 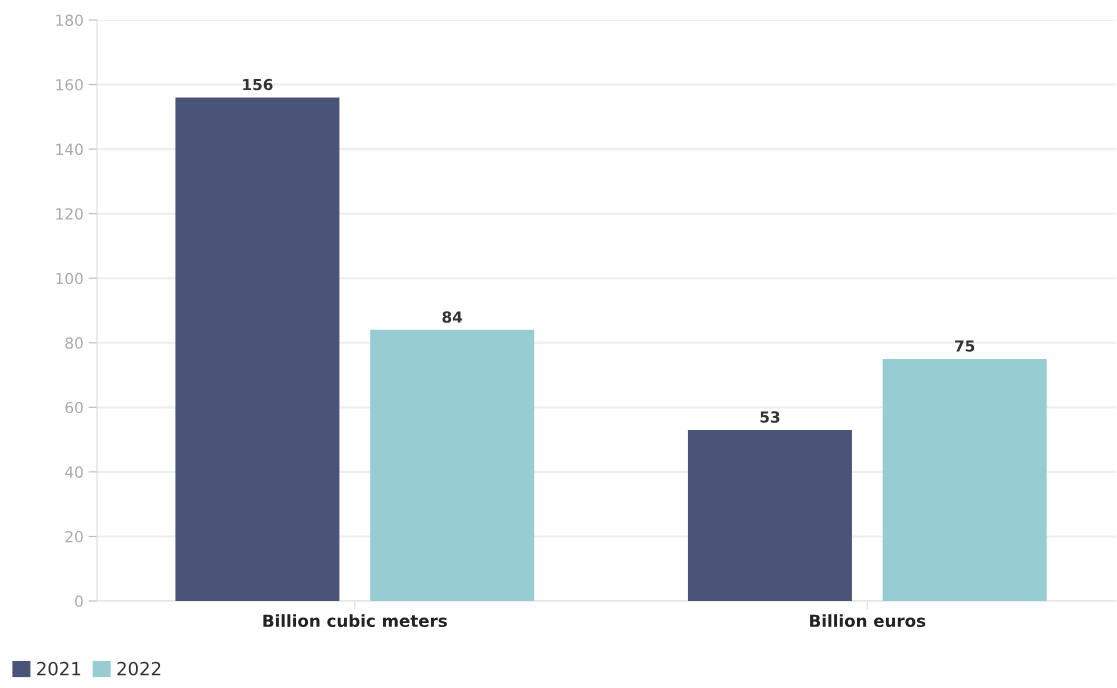 I want to click on legend-label: 2022, so click(x=139, y=668).